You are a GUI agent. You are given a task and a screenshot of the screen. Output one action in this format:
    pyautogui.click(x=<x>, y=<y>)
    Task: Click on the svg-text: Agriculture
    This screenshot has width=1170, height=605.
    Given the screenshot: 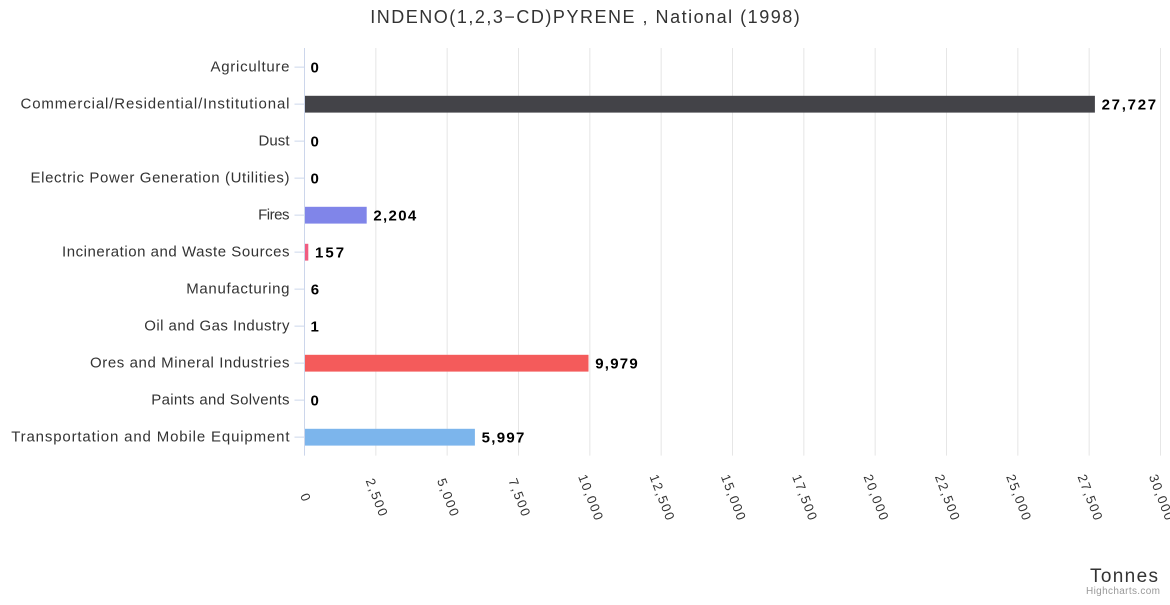 What is the action you would take?
    pyautogui.click(x=250, y=67)
    